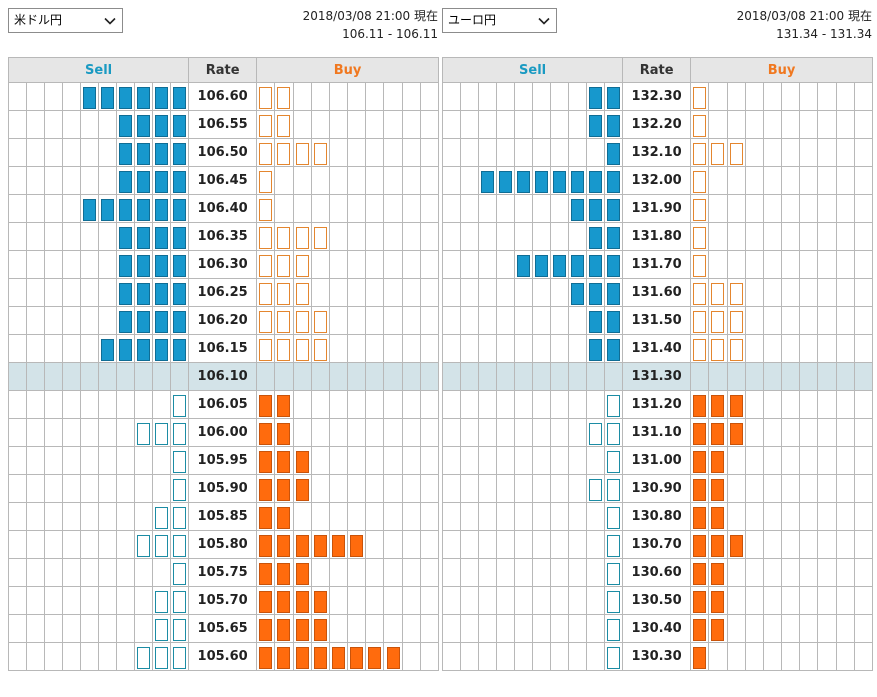 The image size is (877, 697). What do you see at coordinates (658, 124) in the screenshot?
I see `order-row: 132.20` at bounding box center [658, 124].